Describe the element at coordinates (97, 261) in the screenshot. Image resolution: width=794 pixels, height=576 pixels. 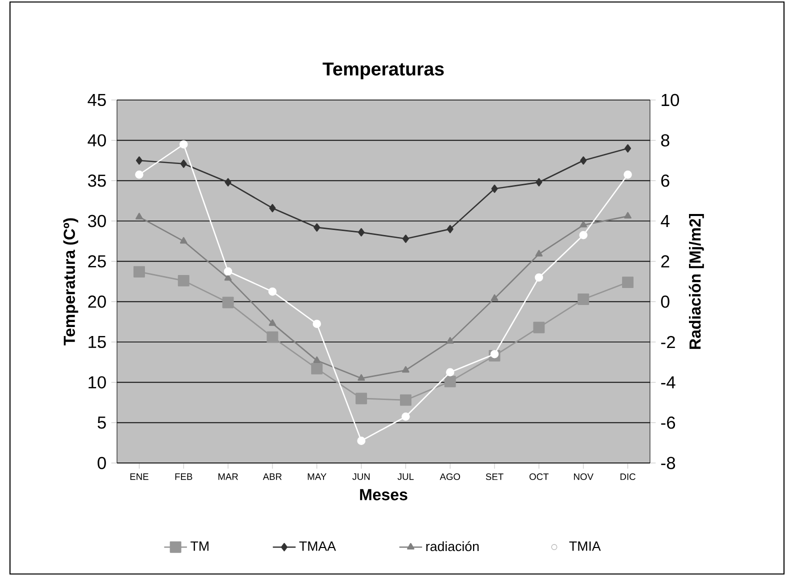
I see `y-tick-label: 25` at that location.